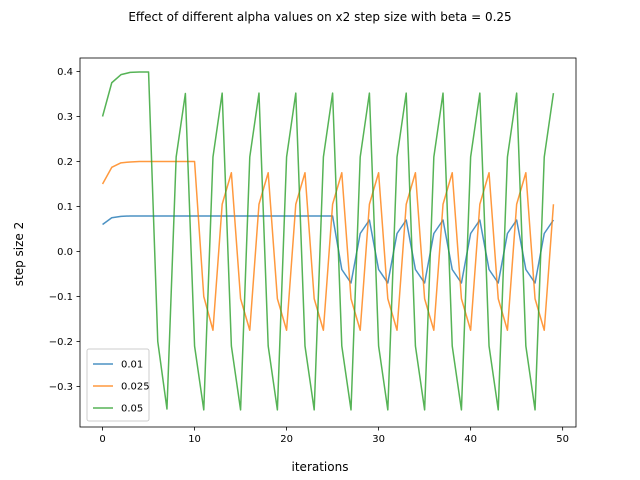 This screenshot has width=640, height=480. Describe the element at coordinates (132, 409) in the screenshot. I see `legend-label-0.05: 0.05` at that location.